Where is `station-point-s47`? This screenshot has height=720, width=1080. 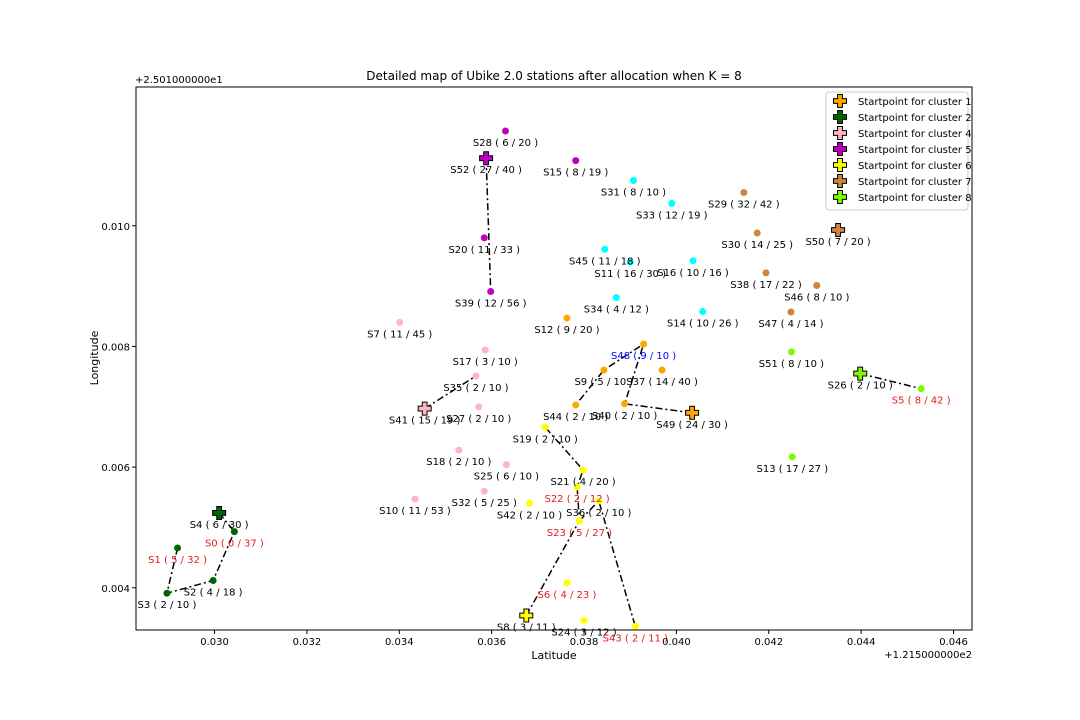 station-point-s47 is located at coordinates (791, 312).